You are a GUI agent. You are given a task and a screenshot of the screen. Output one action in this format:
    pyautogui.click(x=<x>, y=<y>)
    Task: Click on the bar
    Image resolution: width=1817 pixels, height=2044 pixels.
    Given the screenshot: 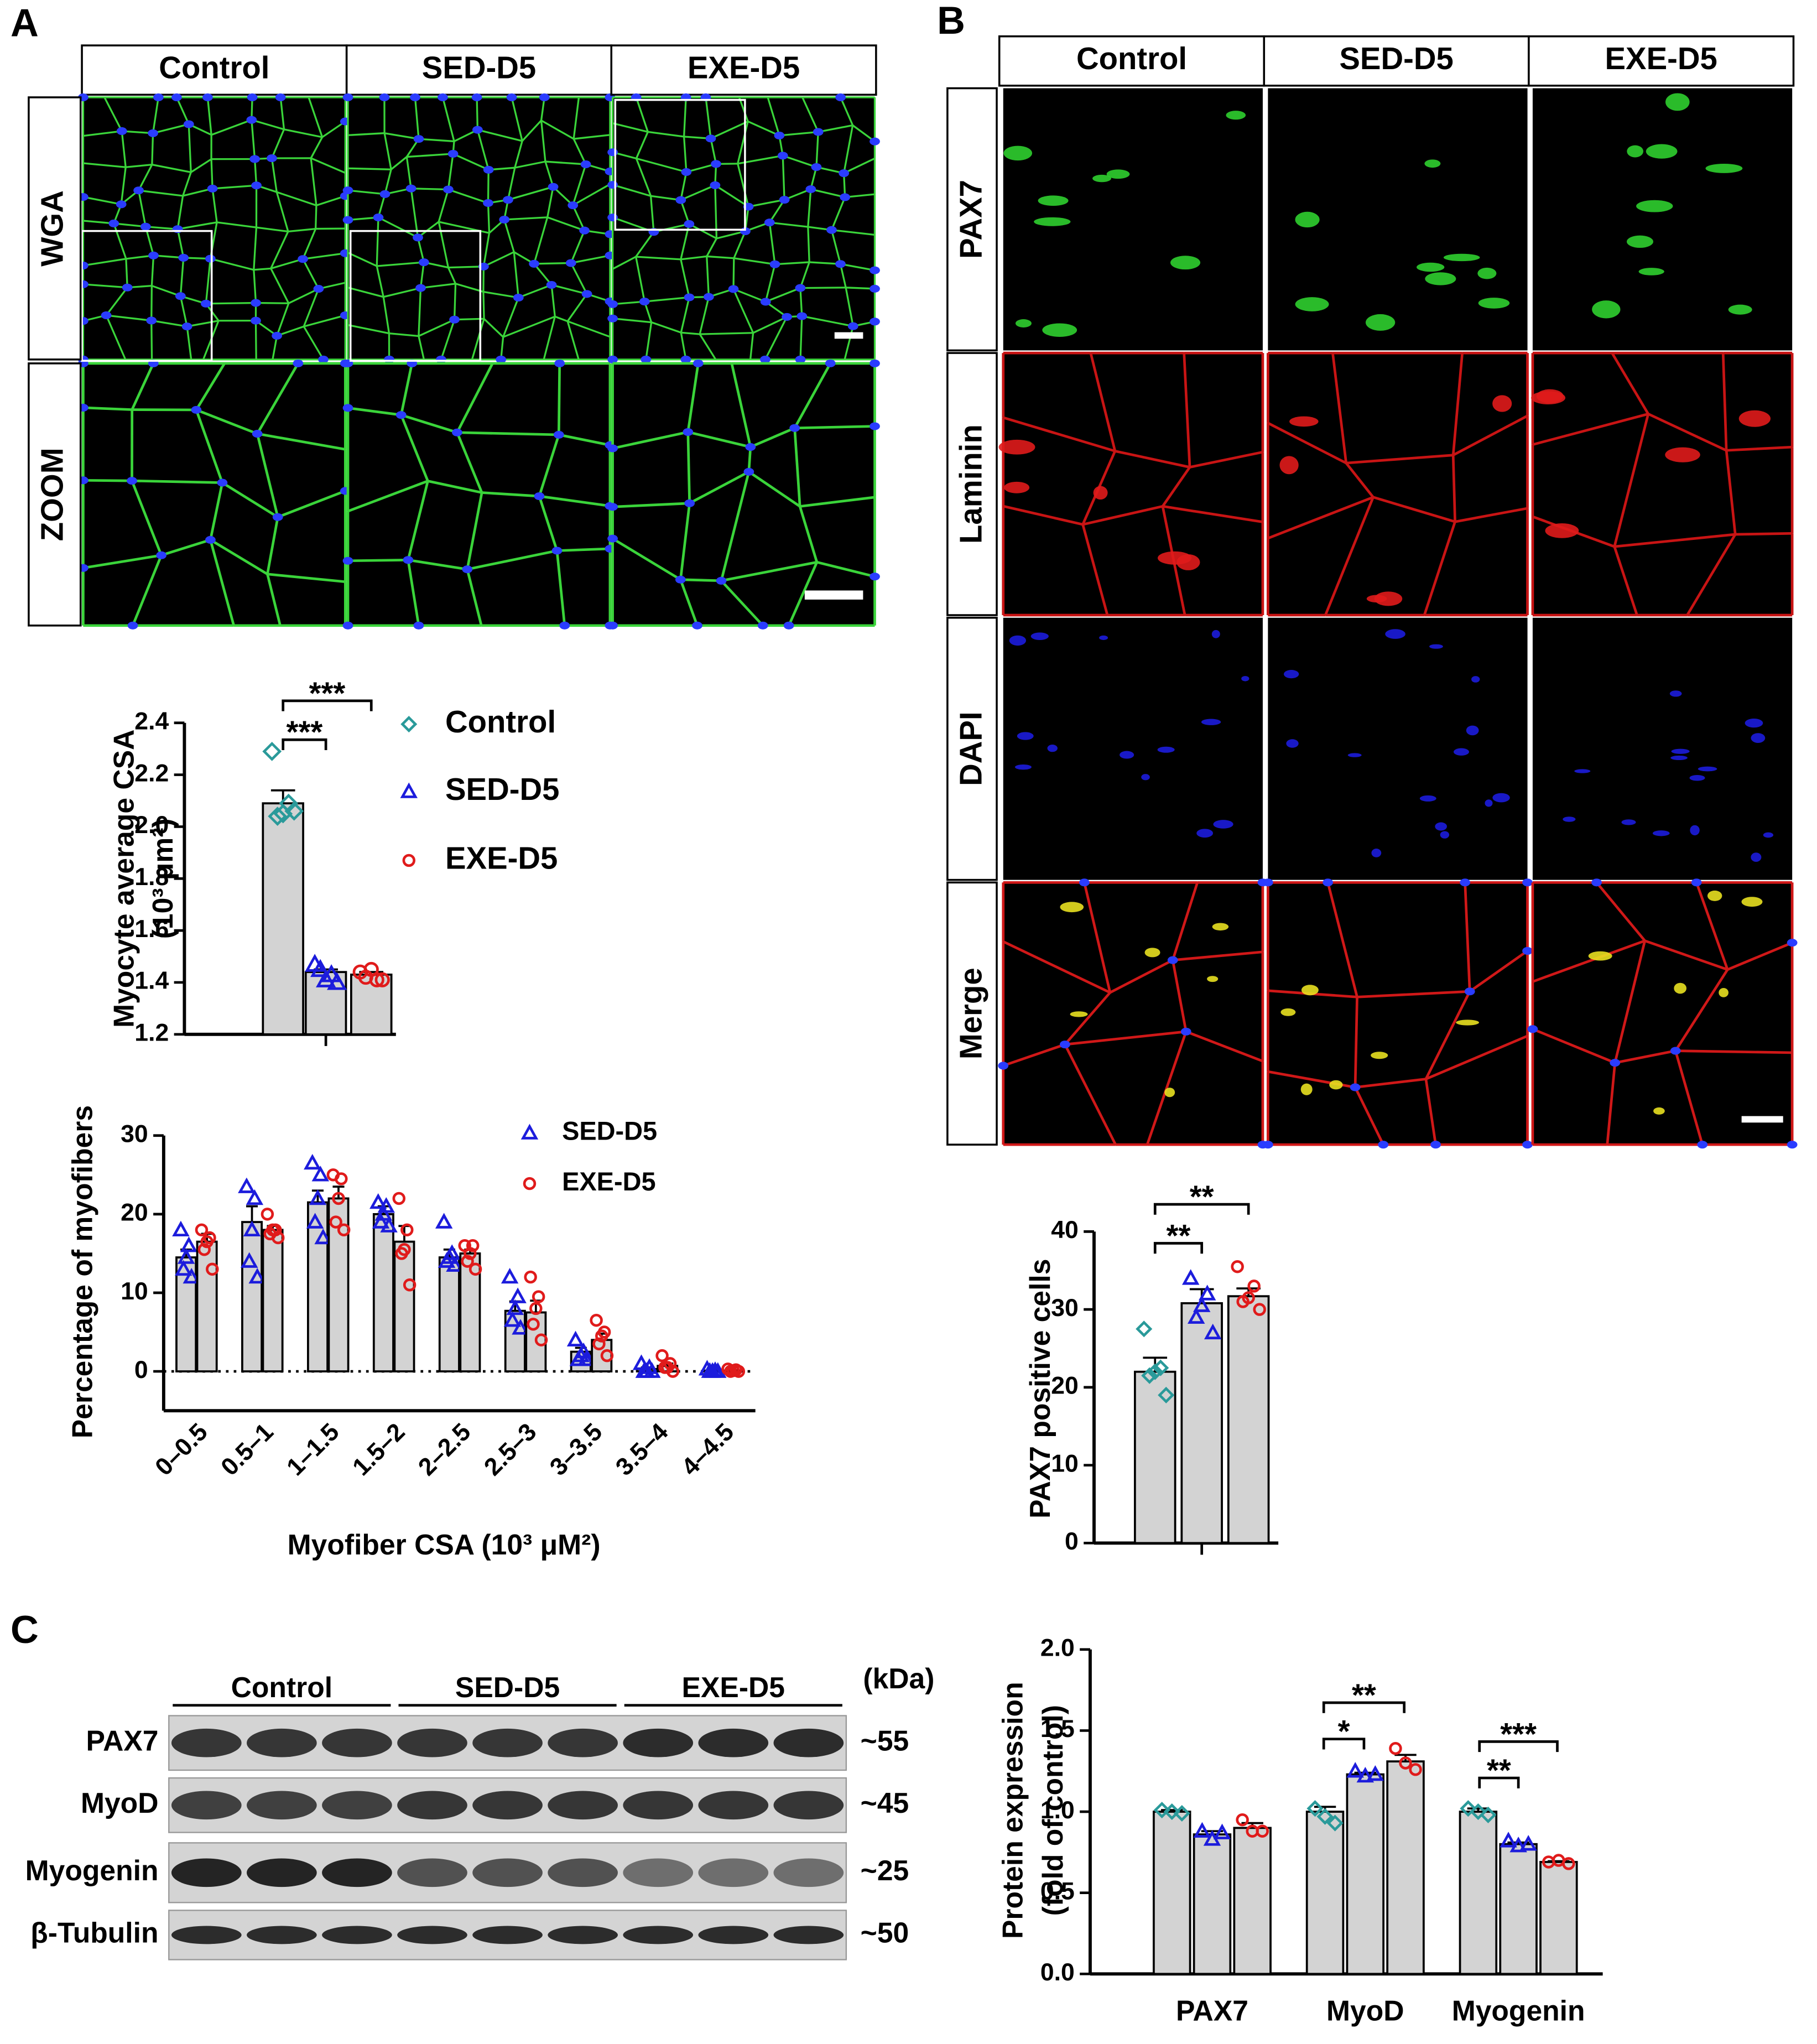 What is the action you would take?
    pyautogui.click(x=1249, y=1419)
    